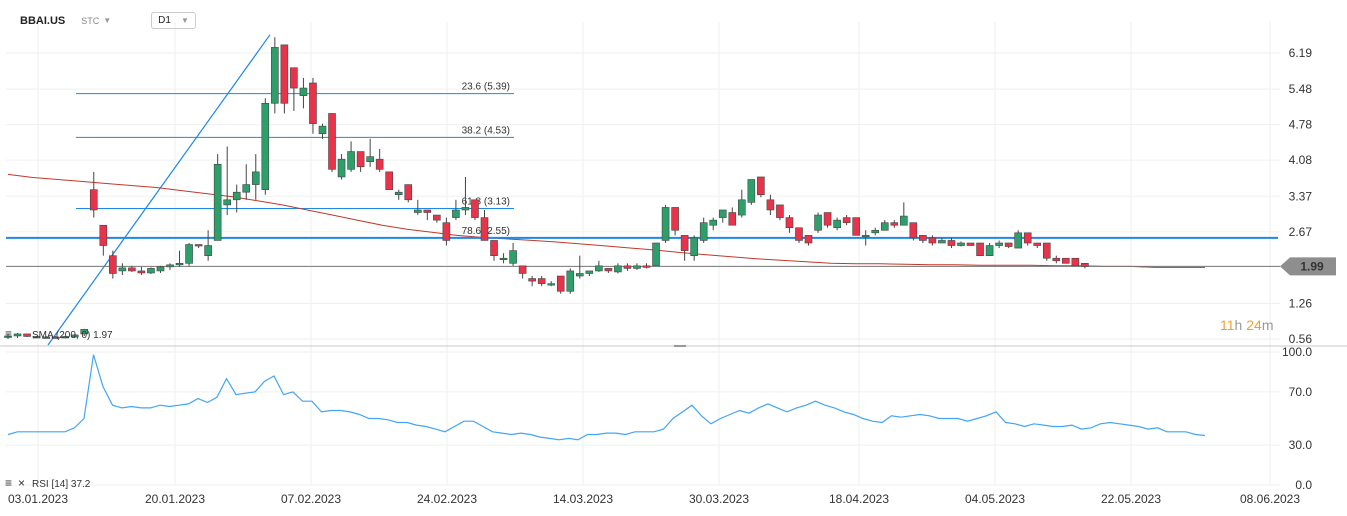 Image resolution: width=1347 pixels, height=516 pixels. What do you see at coordinates (1301, 232) in the screenshot?
I see `price-tick-label: 2.67` at bounding box center [1301, 232].